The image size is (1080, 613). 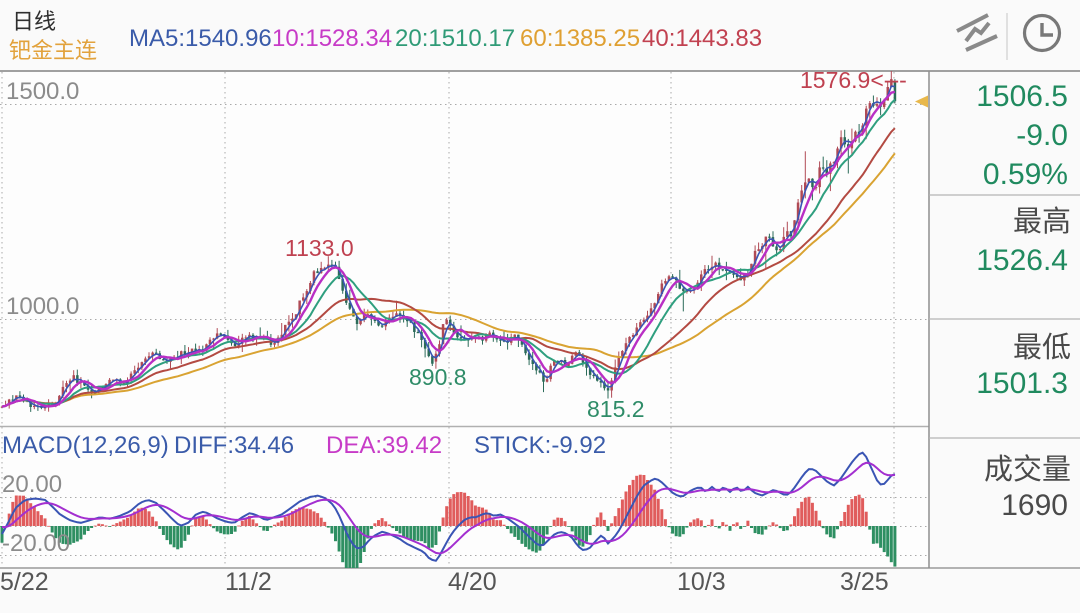 What do you see at coordinates (1022, 383) in the screenshot?
I see `svg-text: 1501.3` at bounding box center [1022, 383].